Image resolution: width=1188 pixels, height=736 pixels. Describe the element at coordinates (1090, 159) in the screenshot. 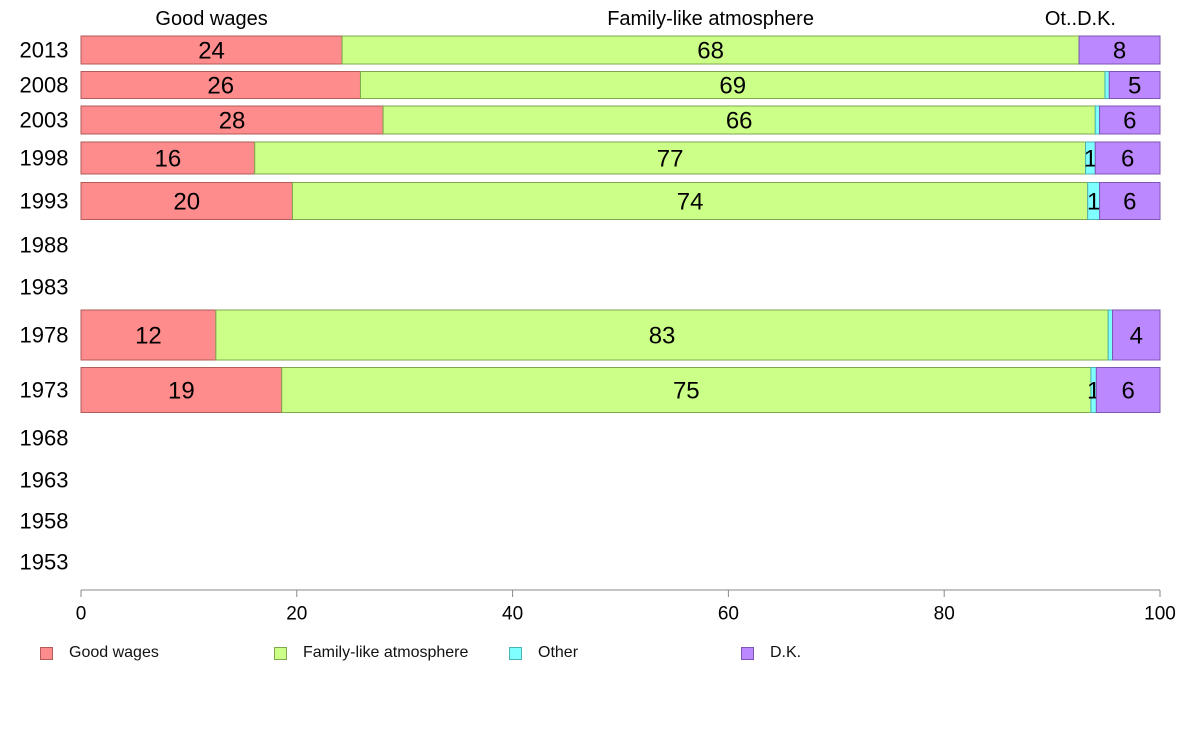

I see `data-label-1998-2: 1` at that location.